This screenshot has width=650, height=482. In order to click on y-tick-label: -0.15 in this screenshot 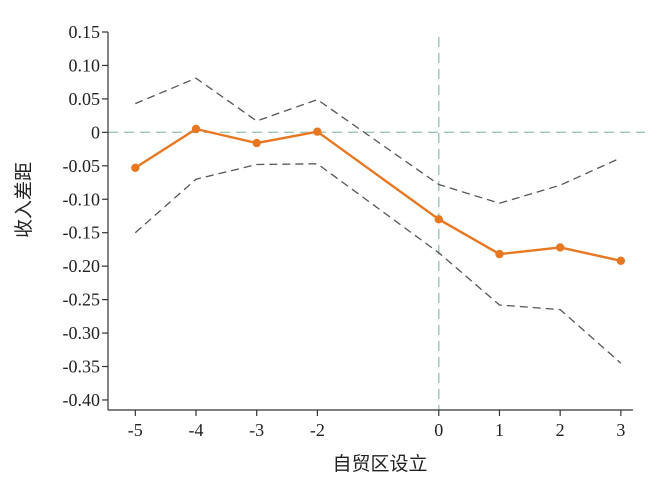, I will do `click(82, 233)`.